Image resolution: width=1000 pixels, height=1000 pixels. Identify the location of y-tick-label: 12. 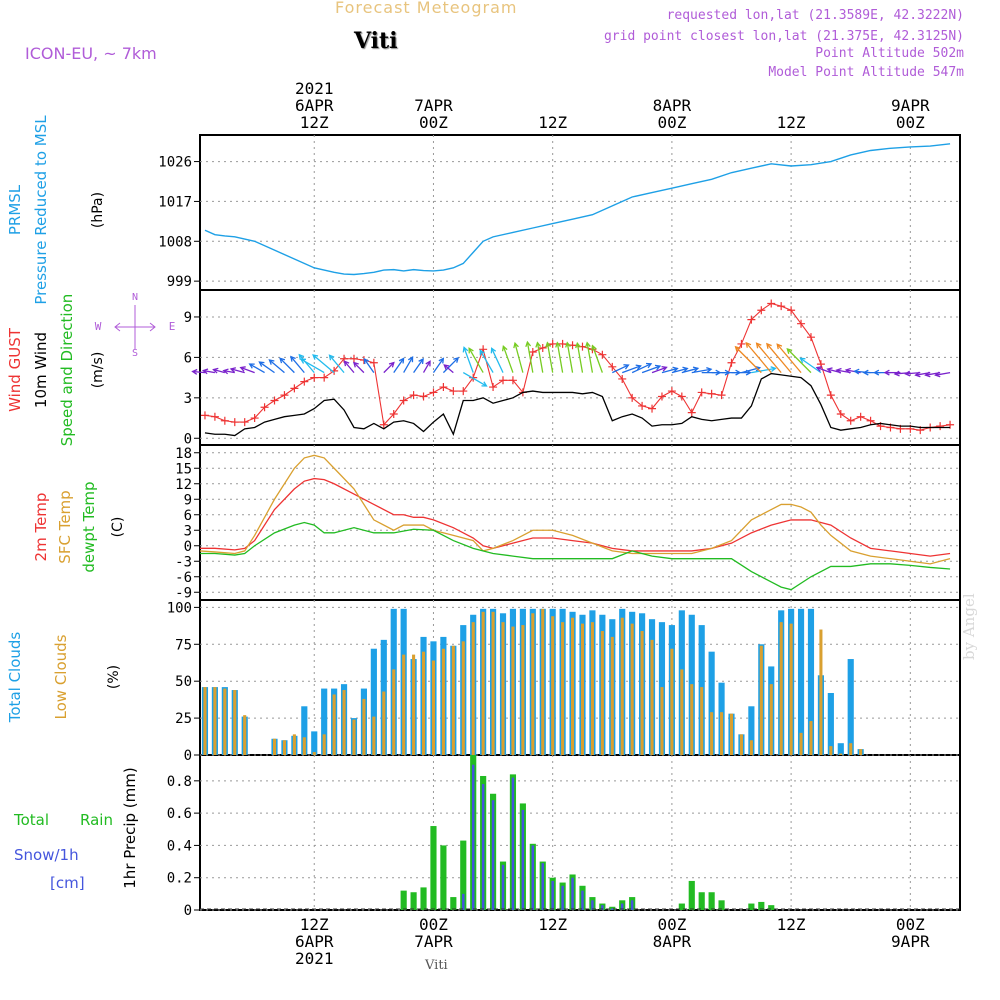
(183, 485).